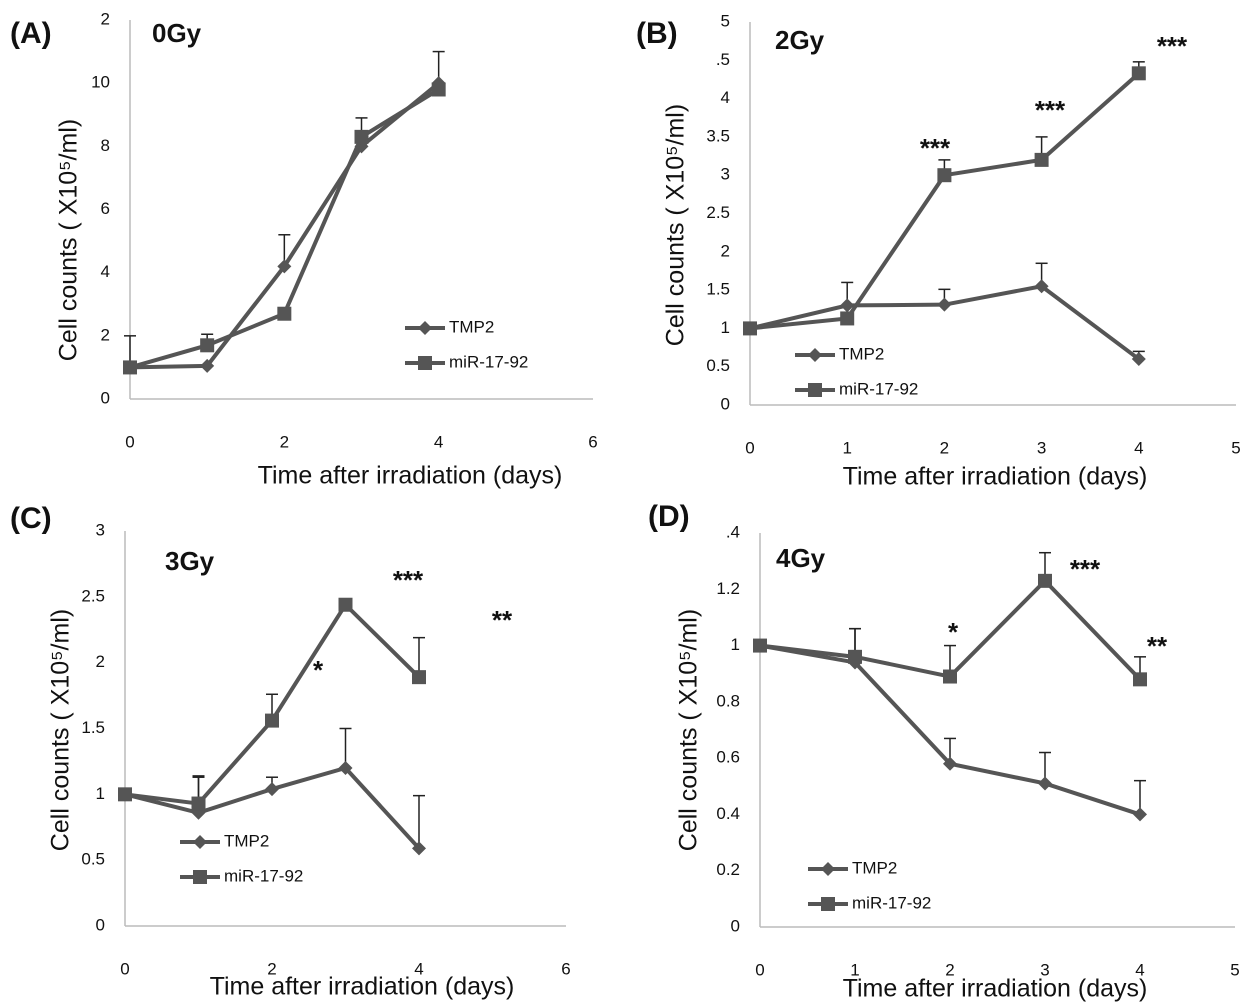 This screenshot has width=1244, height=1003. I want to click on y-tick-label: 10, so click(100, 82).